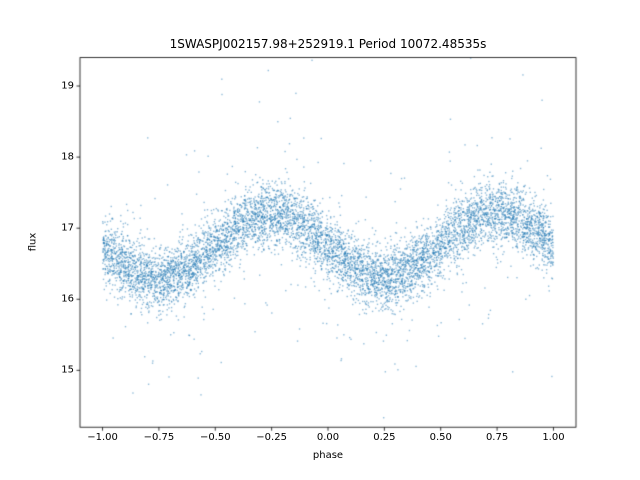 The height and width of the screenshot is (480, 640). Describe the element at coordinates (328, 455) in the screenshot. I see `x-axis-label: phase` at that location.